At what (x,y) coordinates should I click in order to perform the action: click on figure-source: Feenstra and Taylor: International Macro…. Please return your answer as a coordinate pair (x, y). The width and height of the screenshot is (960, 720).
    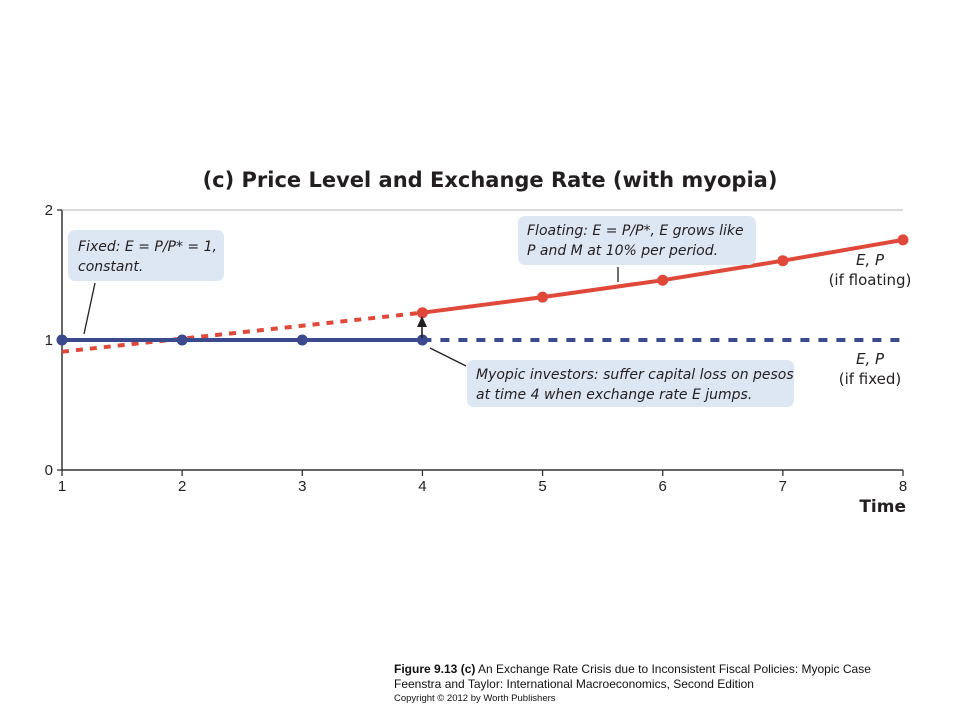
    Looking at the image, I should click on (574, 684).